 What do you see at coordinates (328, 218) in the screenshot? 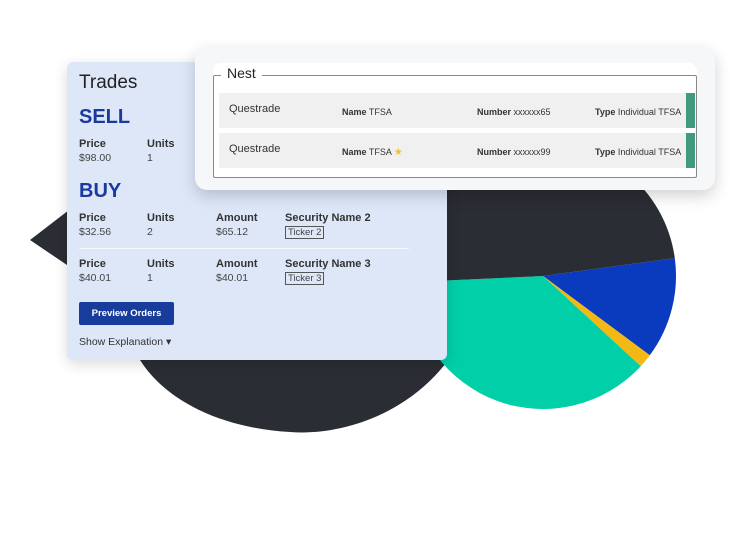
I see `security-name: Security Name 2` at bounding box center [328, 218].